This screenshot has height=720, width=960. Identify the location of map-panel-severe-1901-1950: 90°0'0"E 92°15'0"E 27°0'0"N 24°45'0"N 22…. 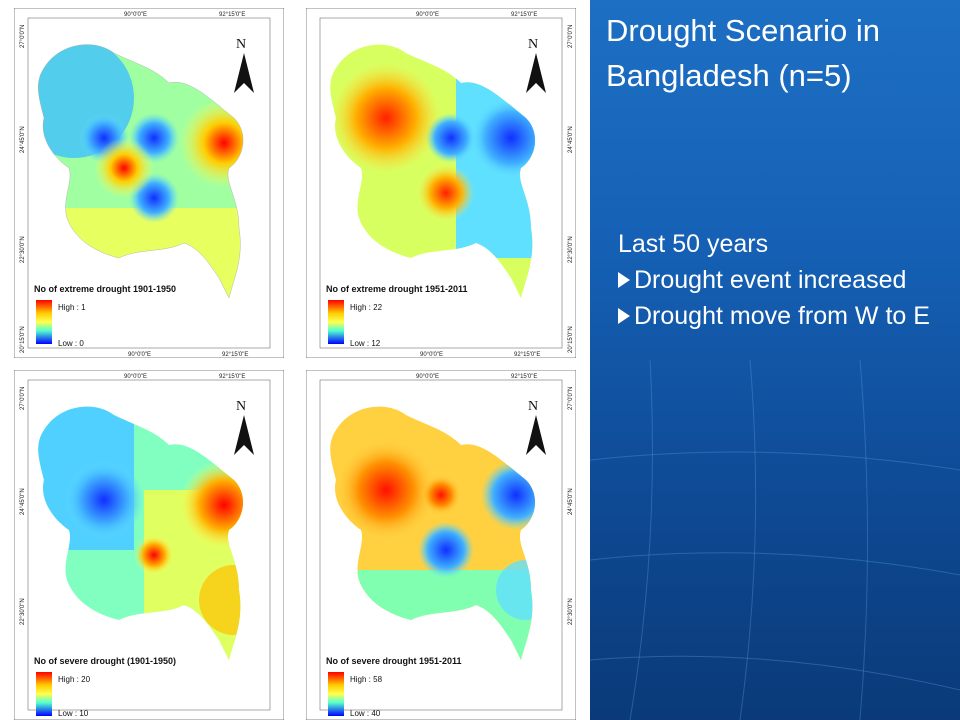
(149, 545).